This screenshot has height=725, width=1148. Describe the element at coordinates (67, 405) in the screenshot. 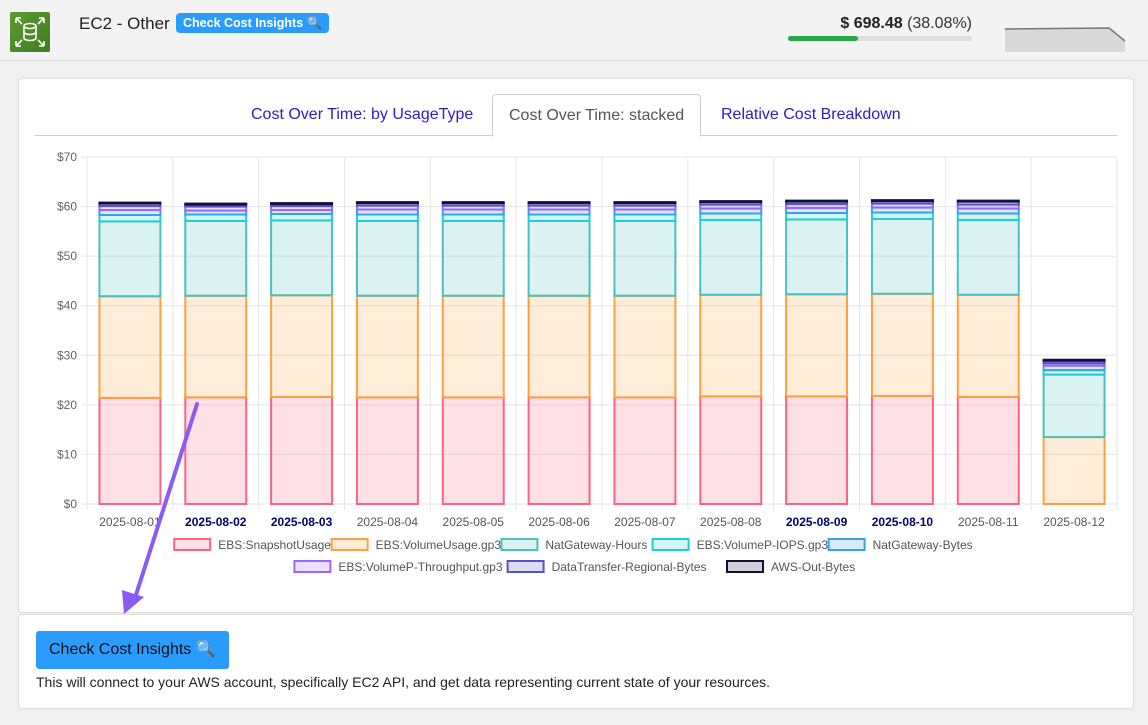

I see `y-tick-label: $20` at that location.